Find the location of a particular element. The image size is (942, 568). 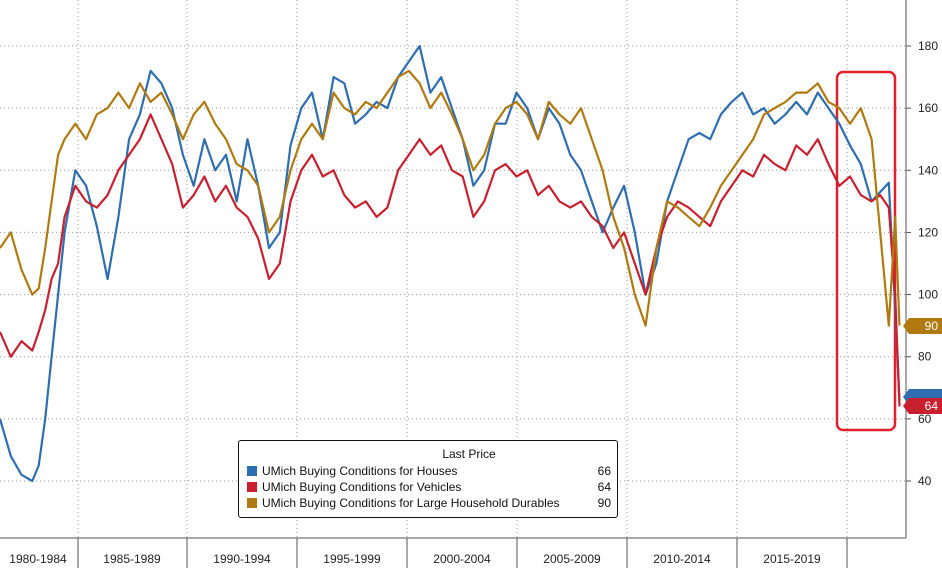

x-period-label-7: 2015-2019 is located at coordinates (792, 559).